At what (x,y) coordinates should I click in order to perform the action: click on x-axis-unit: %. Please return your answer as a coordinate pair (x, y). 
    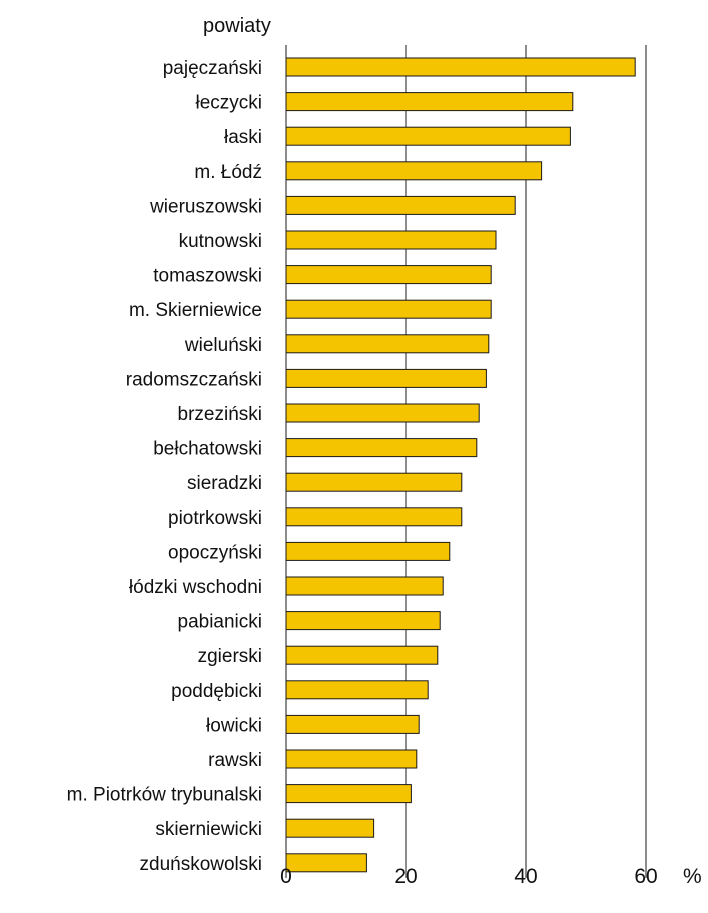
    Looking at the image, I should click on (692, 876).